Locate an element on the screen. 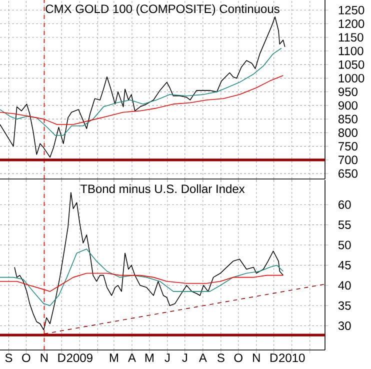  x-tick-label: 2010 is located at coordinates (292, 358).